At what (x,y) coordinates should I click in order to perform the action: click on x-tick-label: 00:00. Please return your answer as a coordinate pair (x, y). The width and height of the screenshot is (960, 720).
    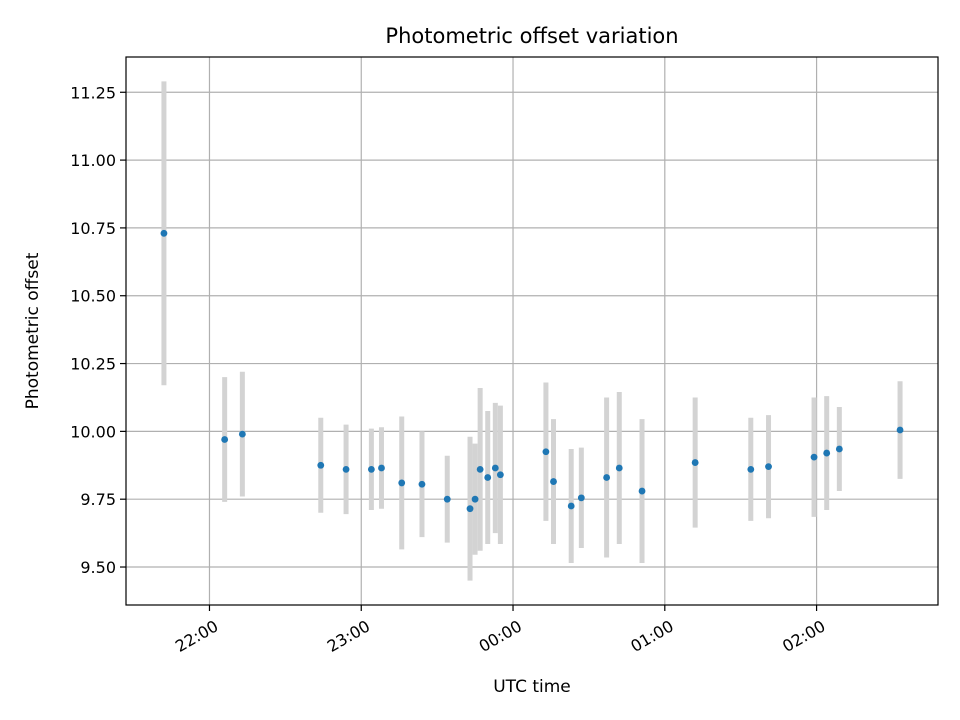
    Looking at the image, I should click on (500, 636).